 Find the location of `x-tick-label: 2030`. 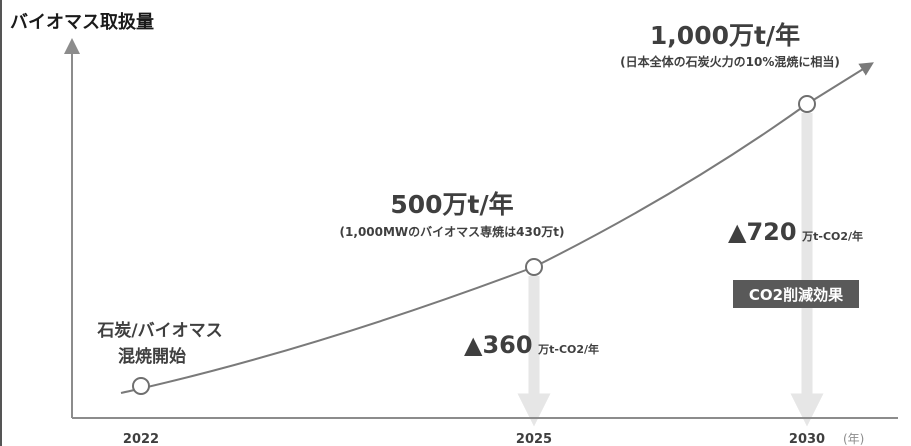

x-tick-label: 2030 is located at coordinates (807, 439).